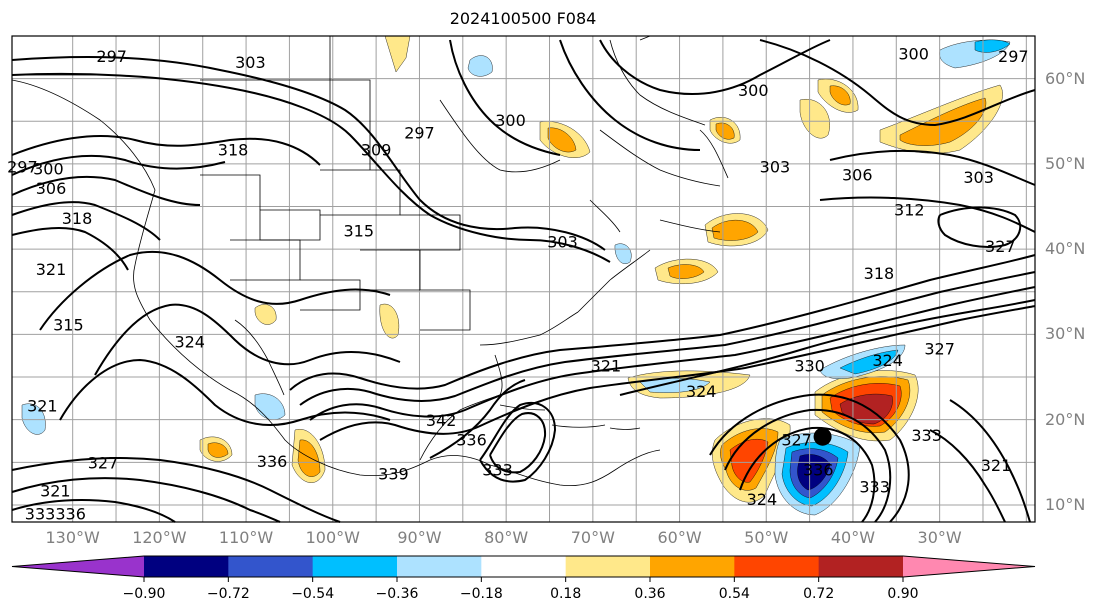 The width and height of the screenshot is (1105, 615). Describe the element at coordinates (809, 365) in the screenshot. I see `contour-label: 330` at that location.